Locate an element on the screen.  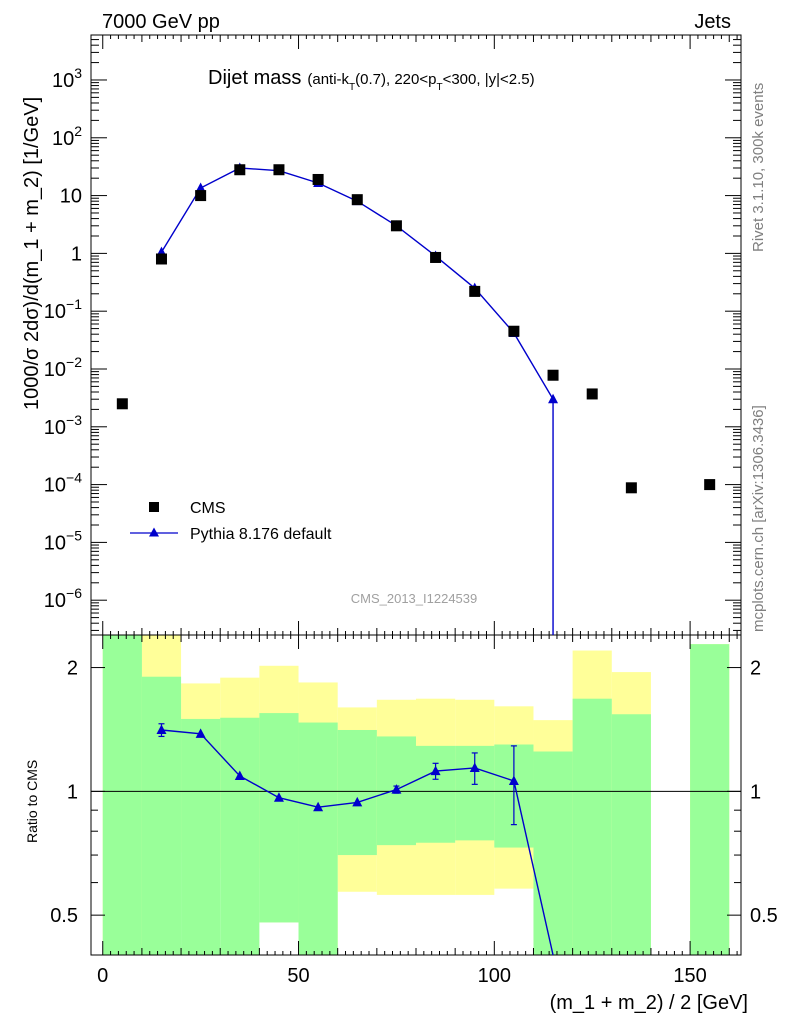
y-tick-label: 10⁻⁵ is located at coordinates (63, 540).